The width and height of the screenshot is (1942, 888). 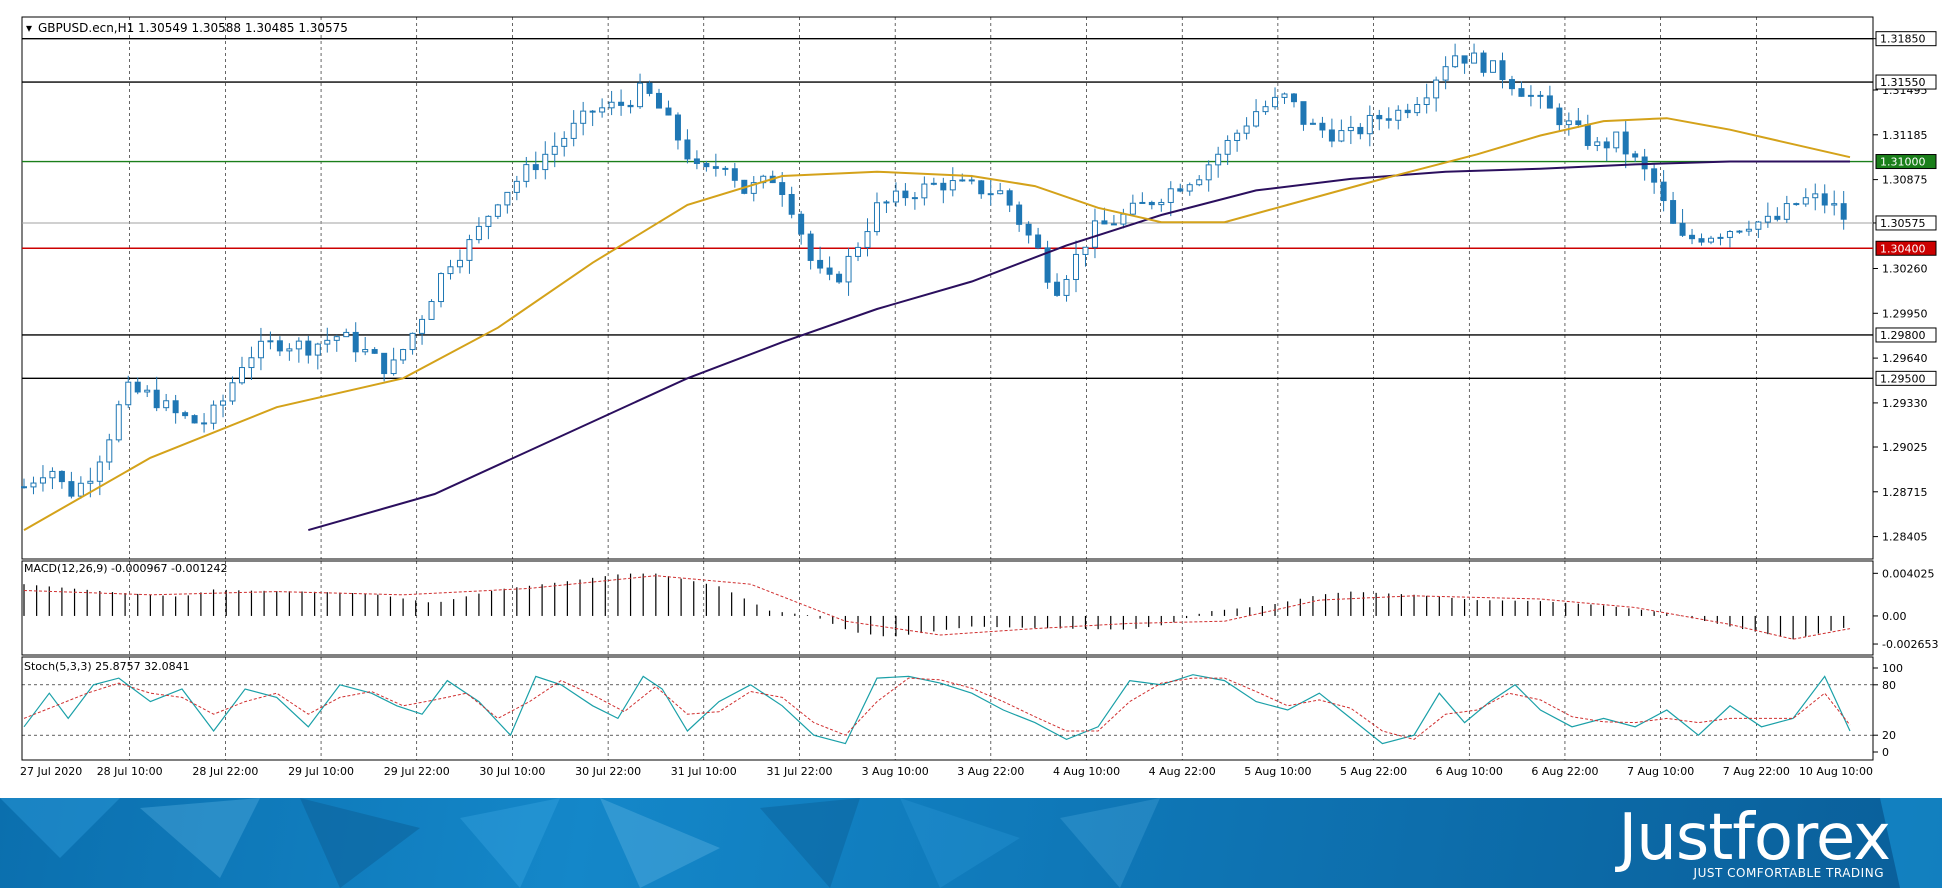 What do you see at coordinates (1892, 668) in the screenshot?
I see `stoch-tick-label: 100` at bounding box center [1892, 668].